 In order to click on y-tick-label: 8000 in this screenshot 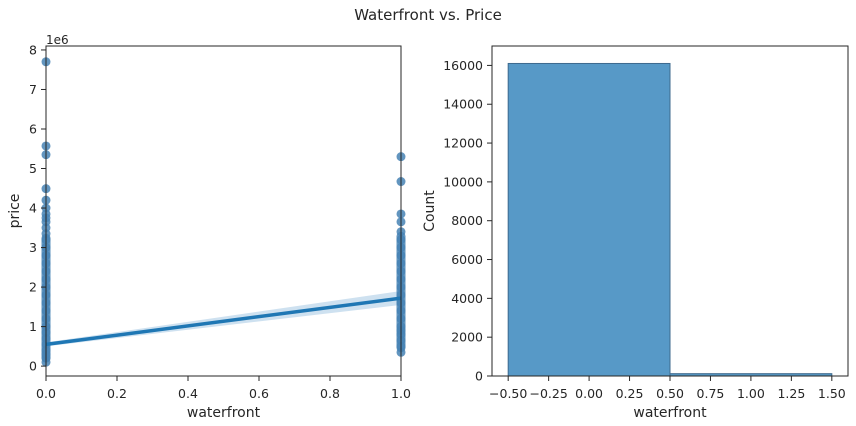, I will do `click(467, 220)`.